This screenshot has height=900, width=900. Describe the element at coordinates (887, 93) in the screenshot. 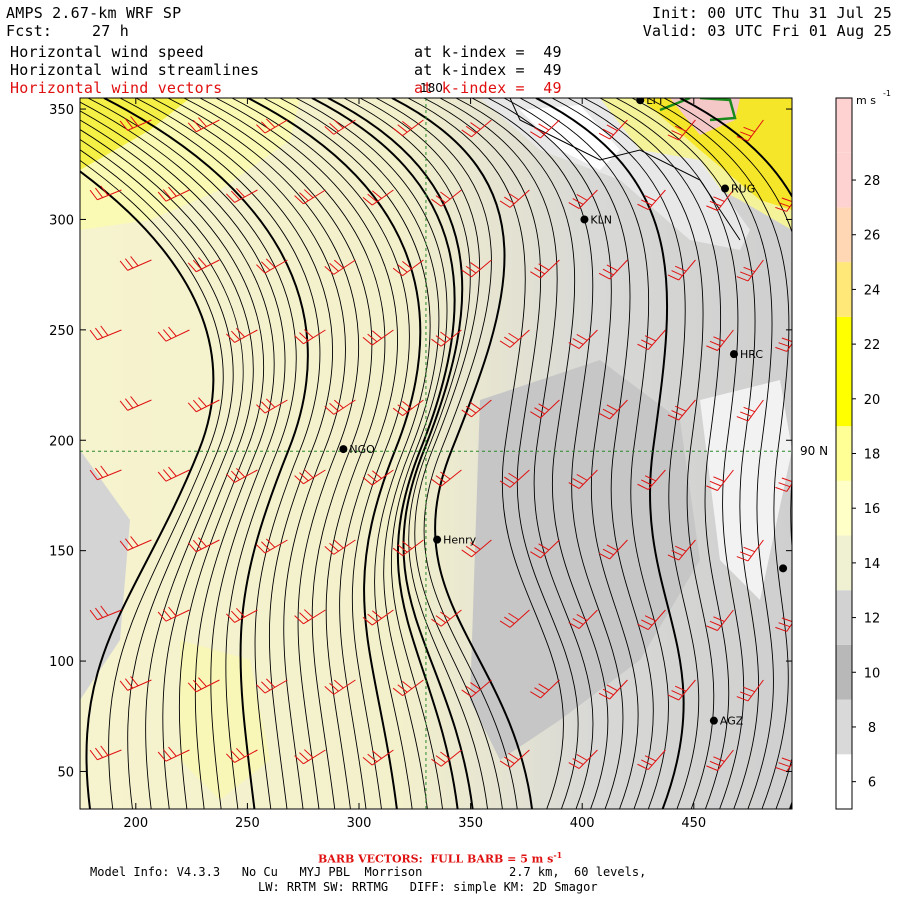

I see `colorbar-units-exponent: -1` at that location.